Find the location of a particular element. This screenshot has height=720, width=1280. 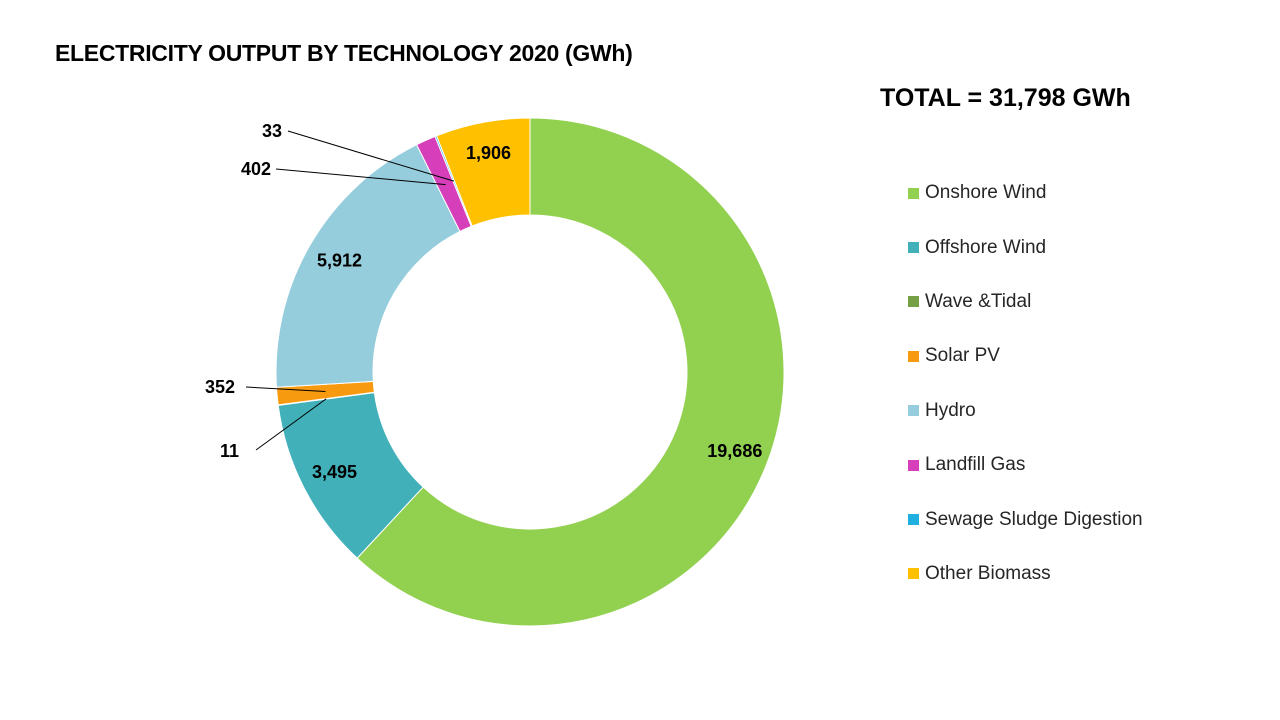

data-label-offshore-wind: 3,495 is located at coordinates (334, 472).